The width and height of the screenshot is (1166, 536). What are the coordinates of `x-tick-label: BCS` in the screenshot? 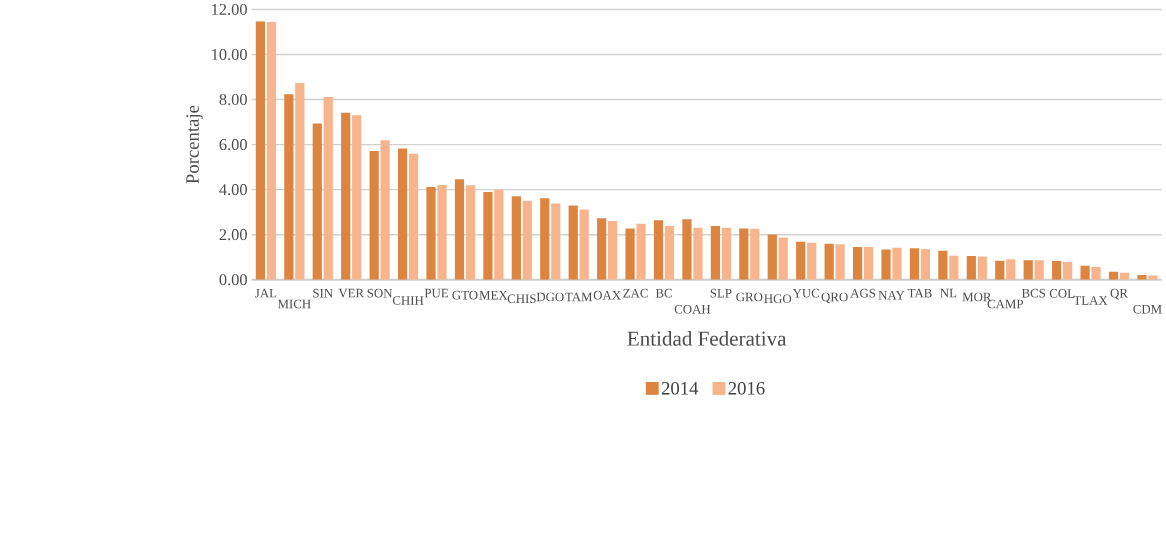 It's located at (1033, 293).